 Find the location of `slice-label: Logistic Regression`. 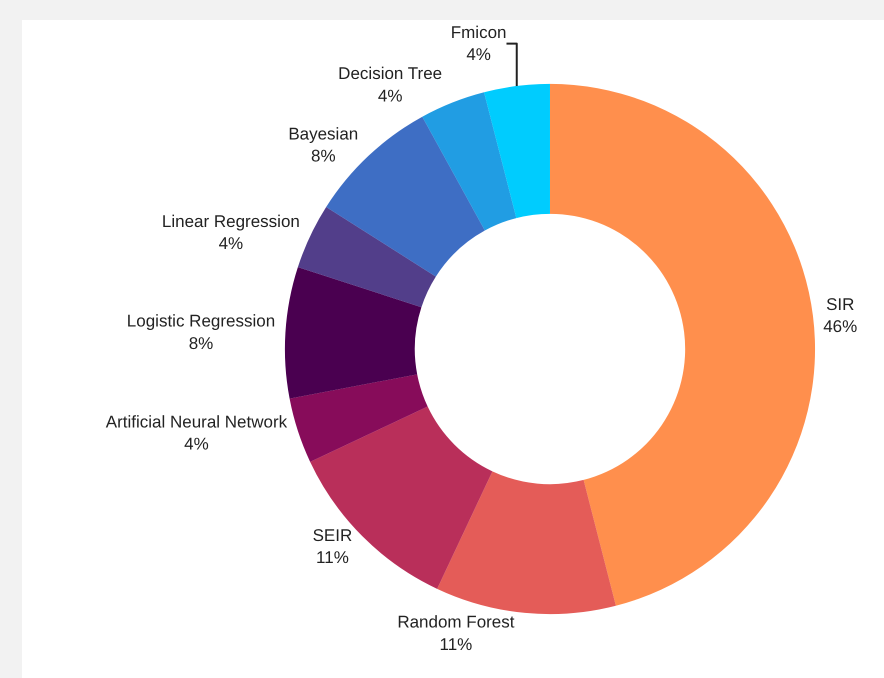

slice-label: Logistic Regression is located at coordinates (201, 321).